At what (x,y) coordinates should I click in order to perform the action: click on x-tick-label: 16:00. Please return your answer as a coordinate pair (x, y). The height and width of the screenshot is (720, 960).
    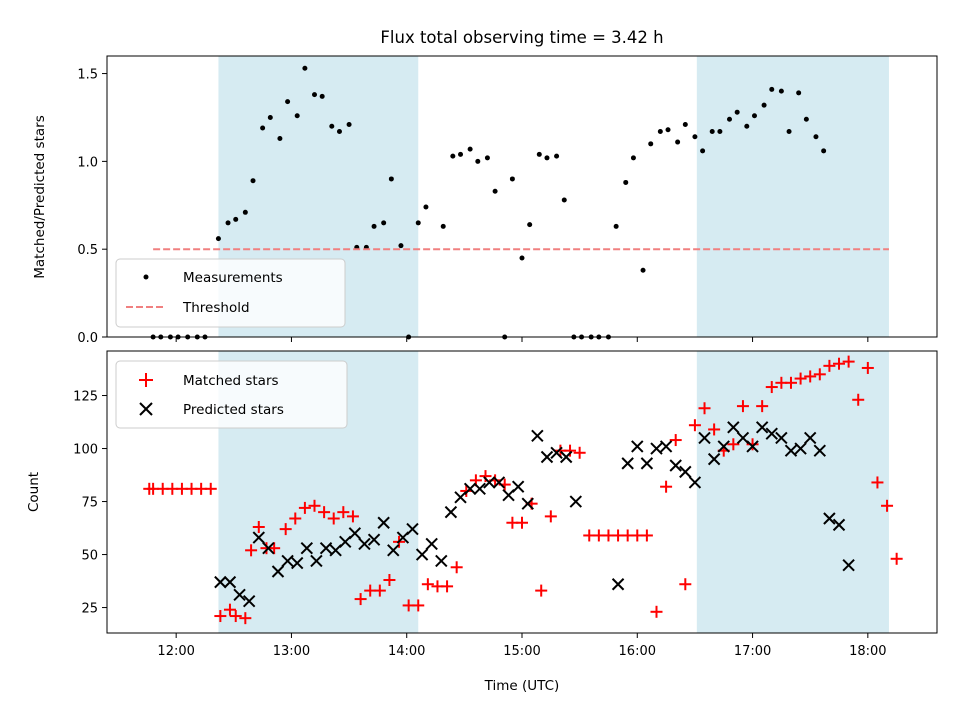
    Looking at the image, I should click on (637, 651).